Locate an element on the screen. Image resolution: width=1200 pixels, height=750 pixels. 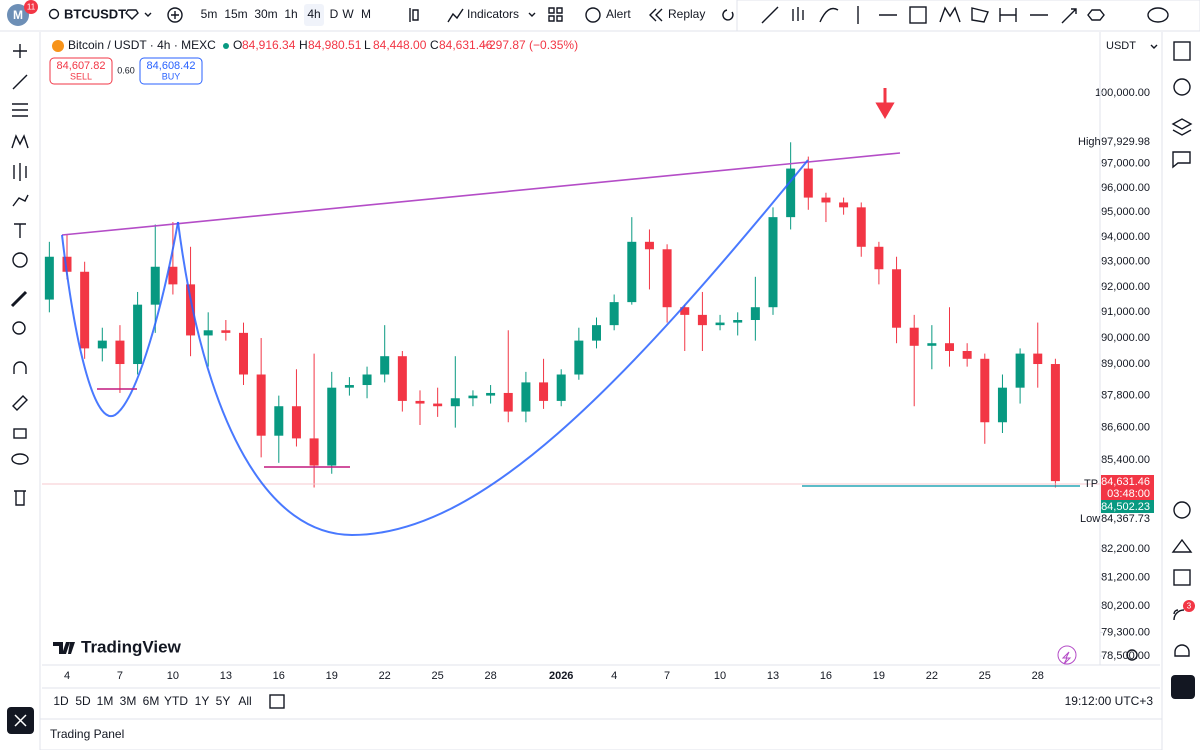
news is located at coordinates (1179, 615).